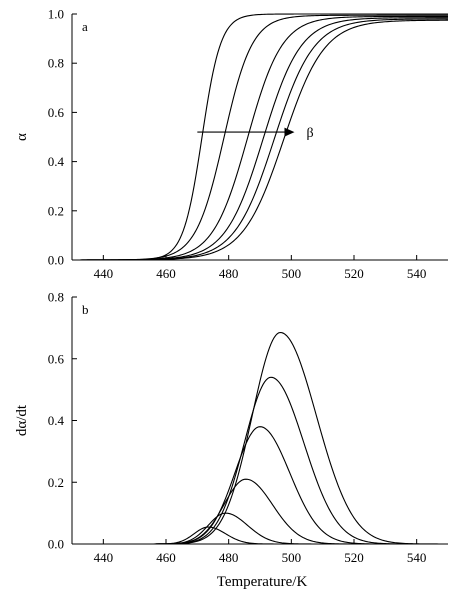  I want to click on panel-b-x-tick-label: 520, so click(354, 557).